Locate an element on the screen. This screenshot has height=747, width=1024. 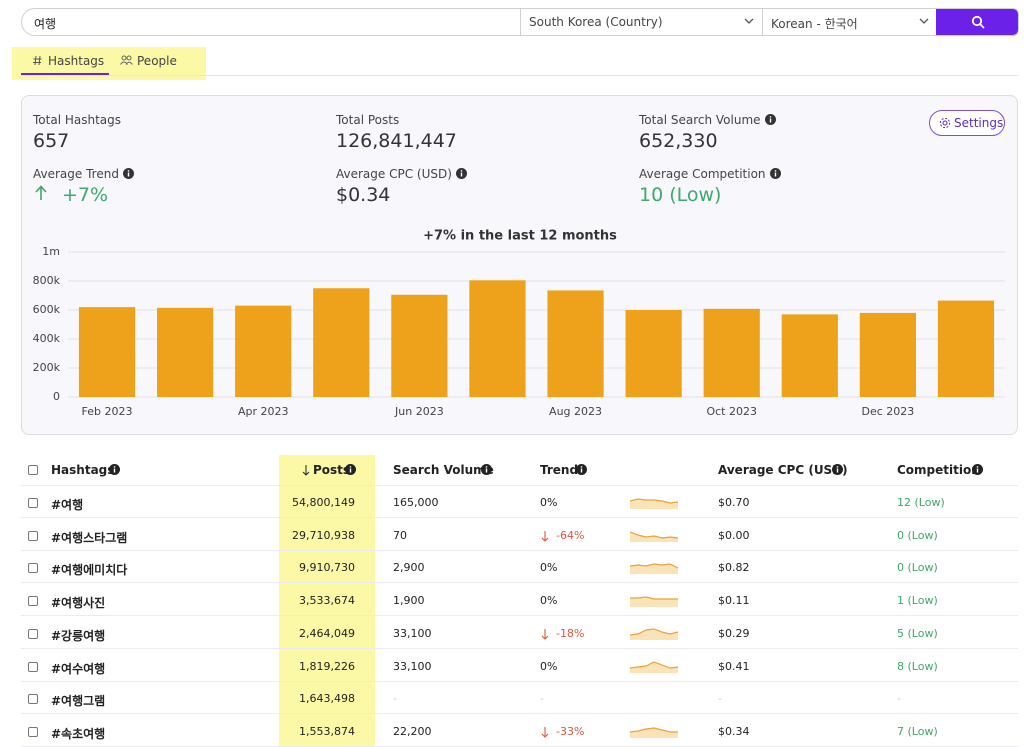
stat-label: Average Trend is located at coordinates (76, 174).